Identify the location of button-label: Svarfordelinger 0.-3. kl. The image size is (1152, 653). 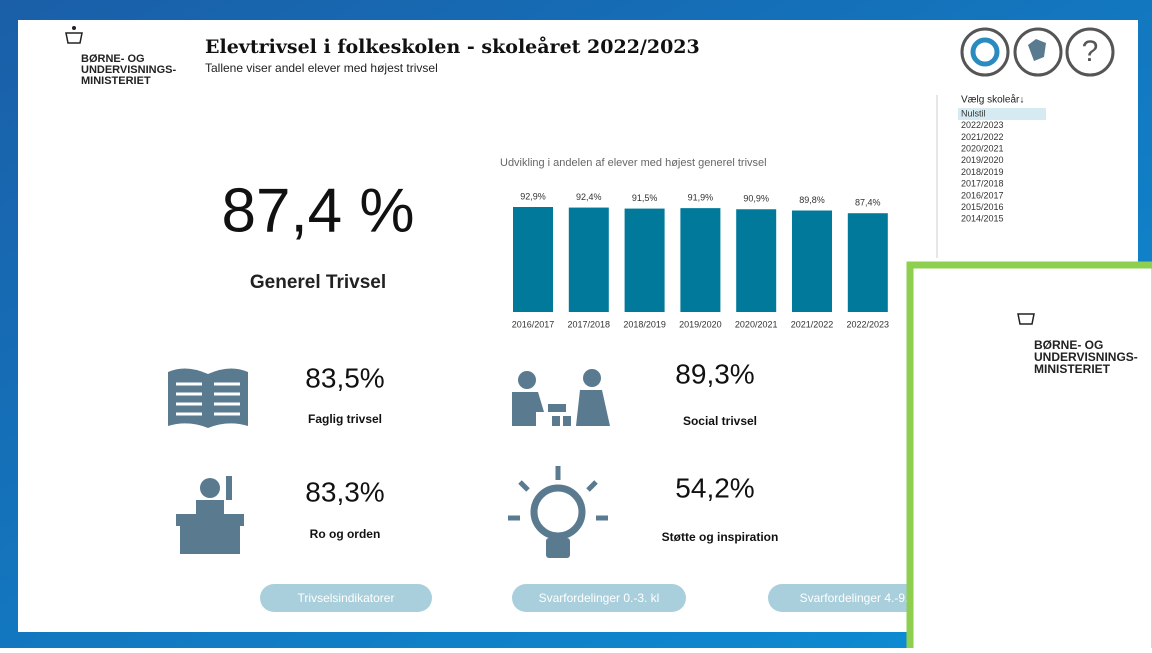
(599, 598).